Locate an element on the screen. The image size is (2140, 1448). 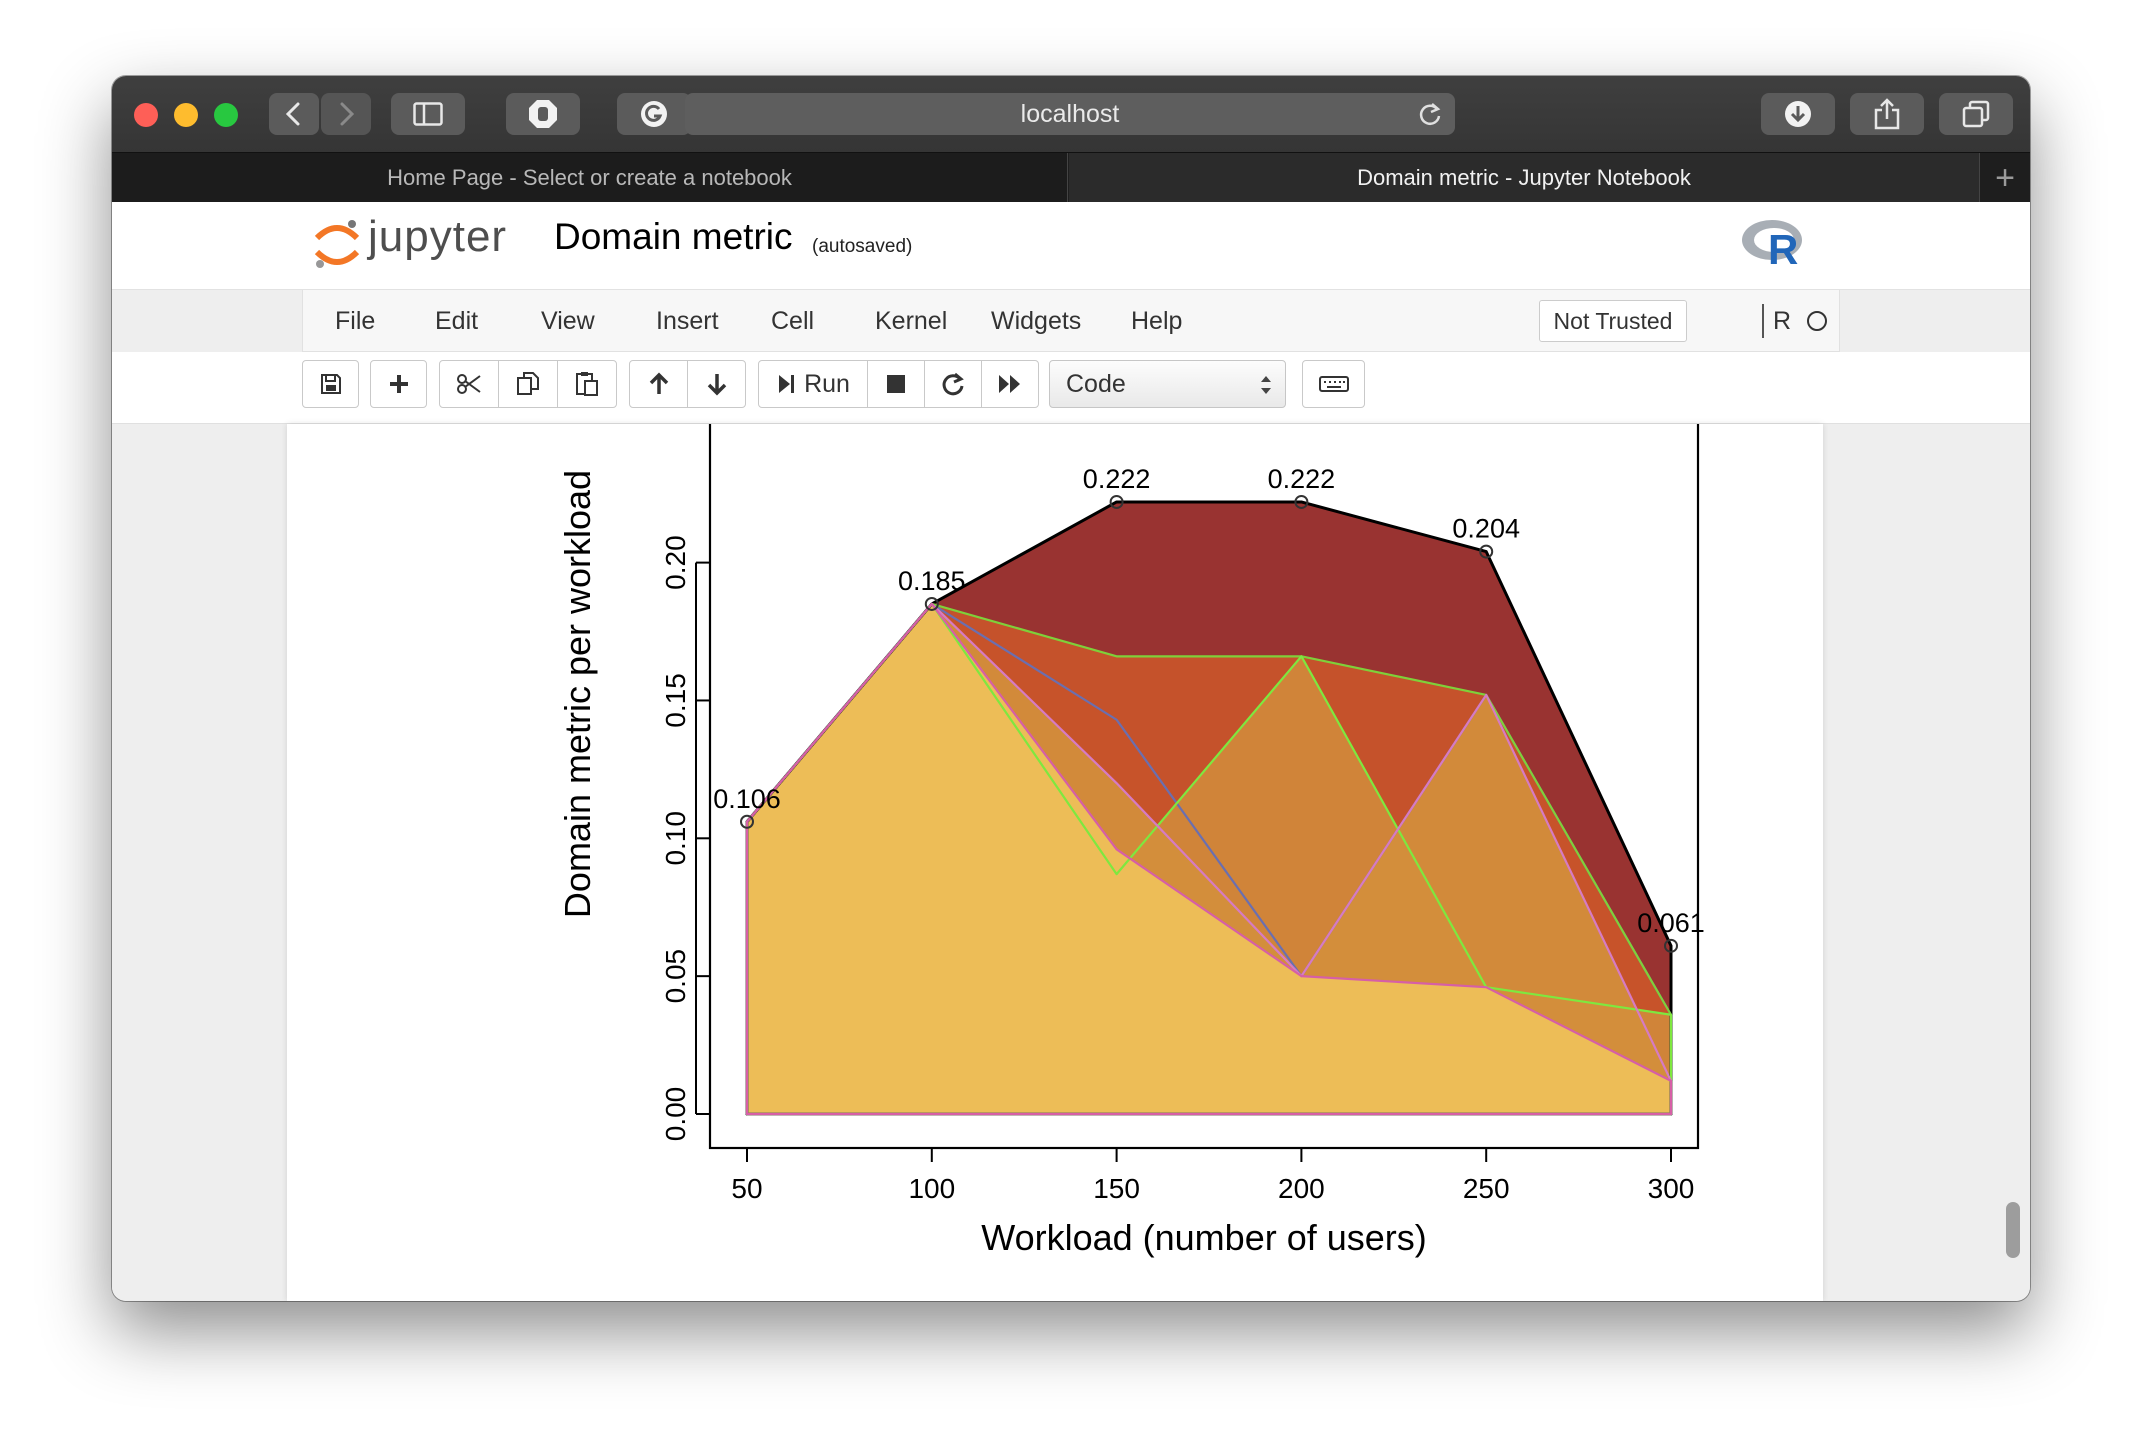
menu-cell: Cell is located at coordinates (793, 320).